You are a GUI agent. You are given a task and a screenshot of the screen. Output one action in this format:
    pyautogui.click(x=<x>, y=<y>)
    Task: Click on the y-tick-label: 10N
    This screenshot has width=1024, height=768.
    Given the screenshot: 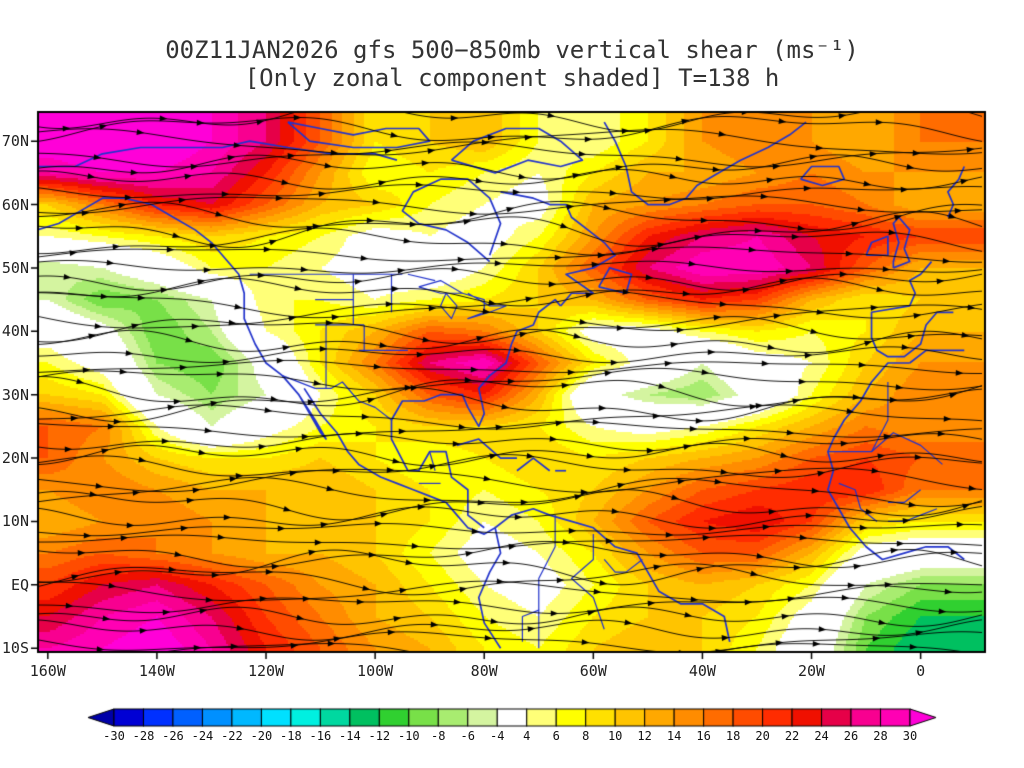 What is the action you would take?
    pyautogui.click(x=15, y=521)
    